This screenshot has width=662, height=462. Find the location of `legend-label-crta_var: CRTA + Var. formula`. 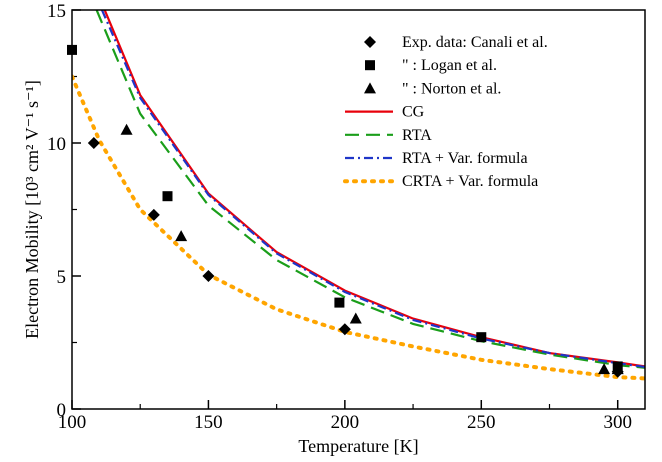

legend-label-crta_var: CRTA + Var. formula is located at coordinates (470, 181).